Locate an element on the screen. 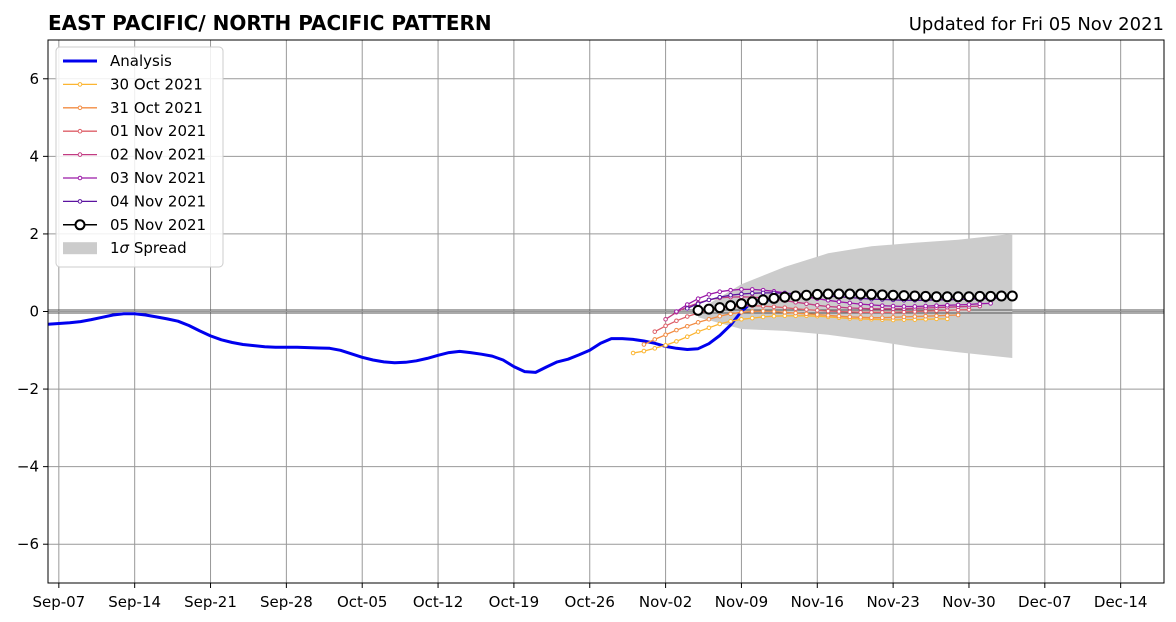 The image size is (1176, 622). legend-label: 04 Nov 2021 is located at coordinates (158, 201).